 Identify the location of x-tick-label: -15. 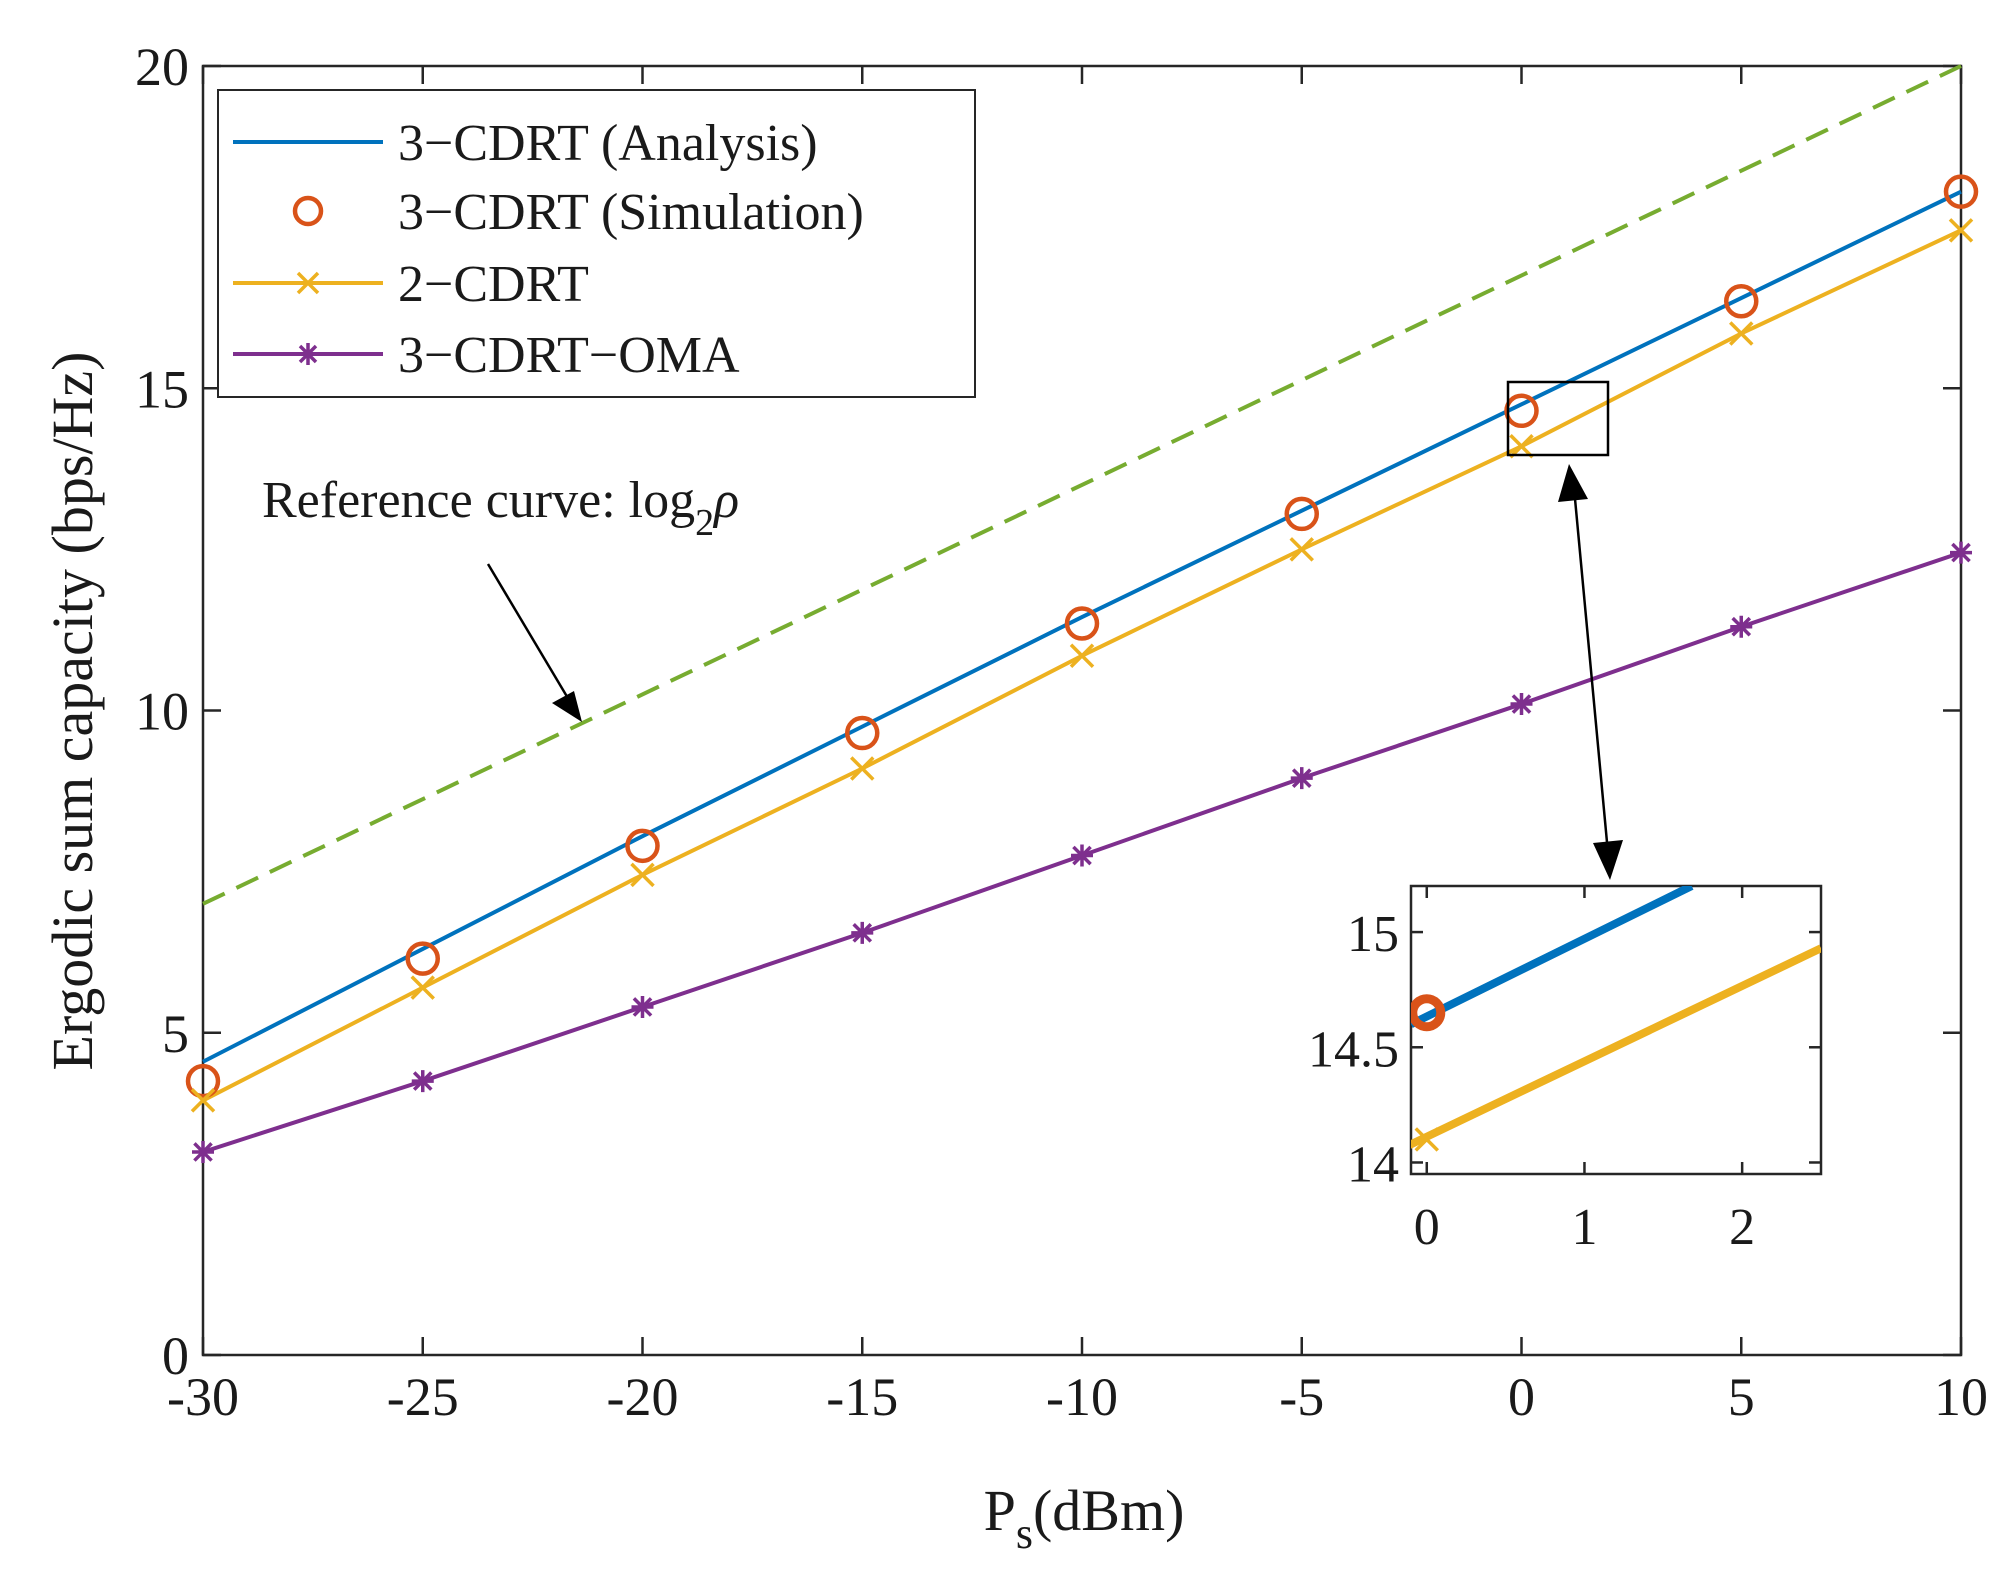
(862, 1397).